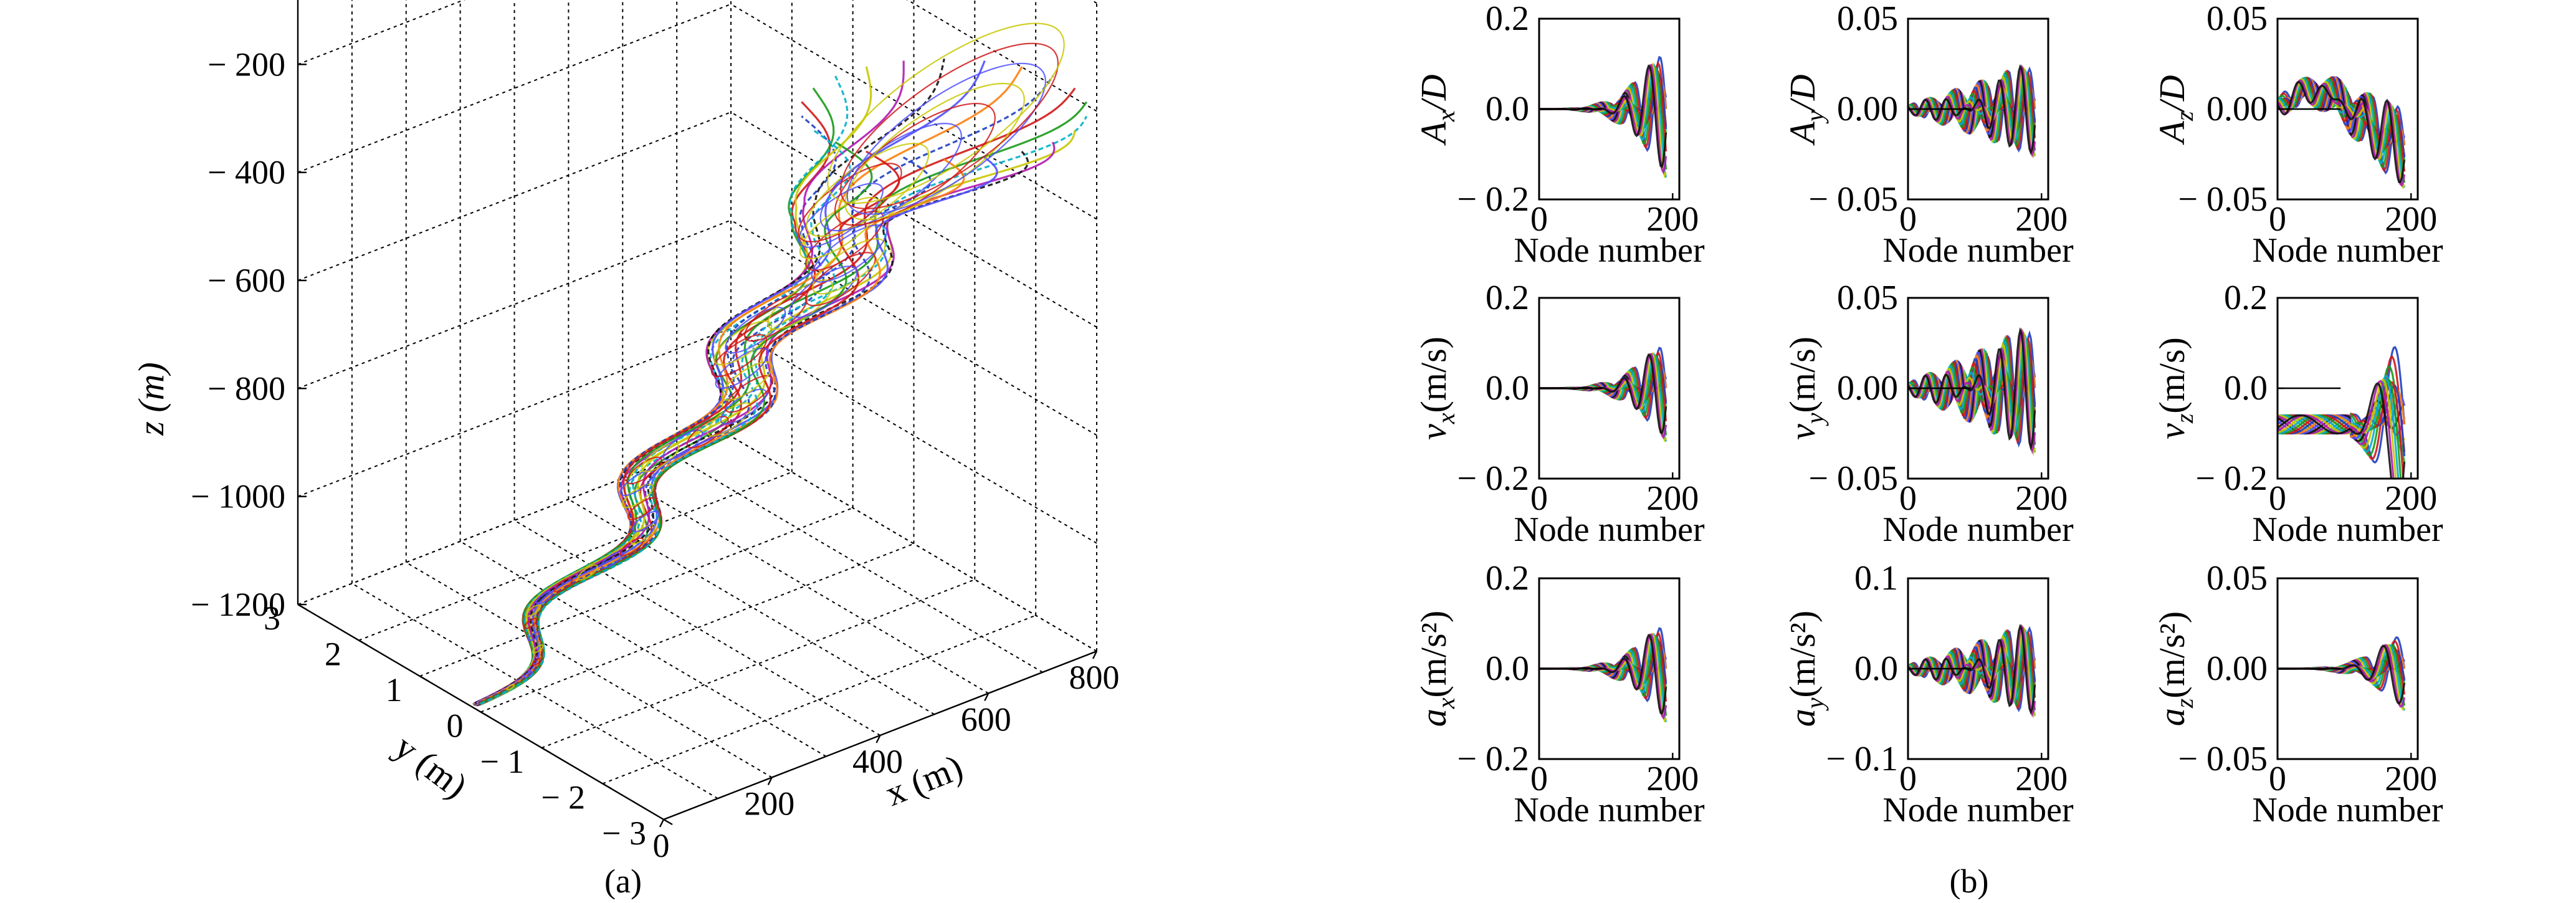  I want to click on y-axis-label: vz(m/s), so click(2175, 388).